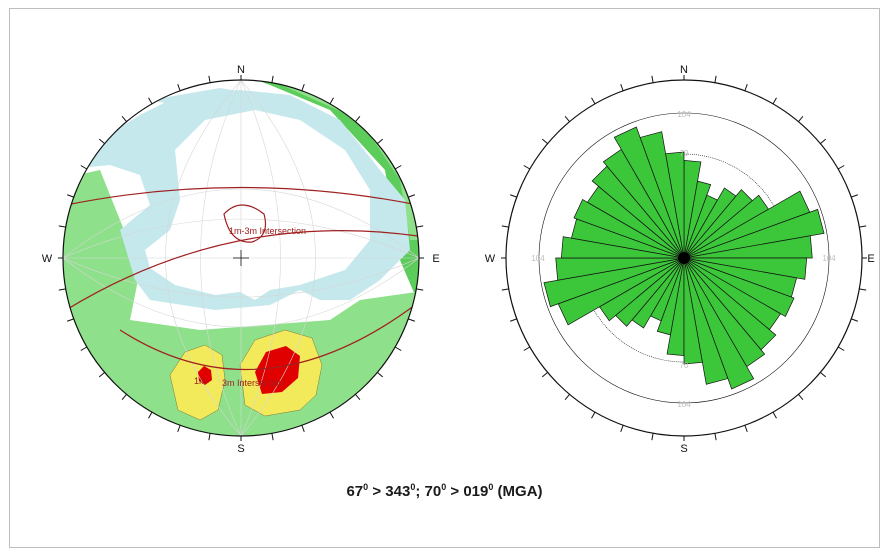 The width and height of the screenshot is (889, 557). Describe the element at coordinates (355, 491) in the screenshot. I see `caption-dip-1: 67` at that location.